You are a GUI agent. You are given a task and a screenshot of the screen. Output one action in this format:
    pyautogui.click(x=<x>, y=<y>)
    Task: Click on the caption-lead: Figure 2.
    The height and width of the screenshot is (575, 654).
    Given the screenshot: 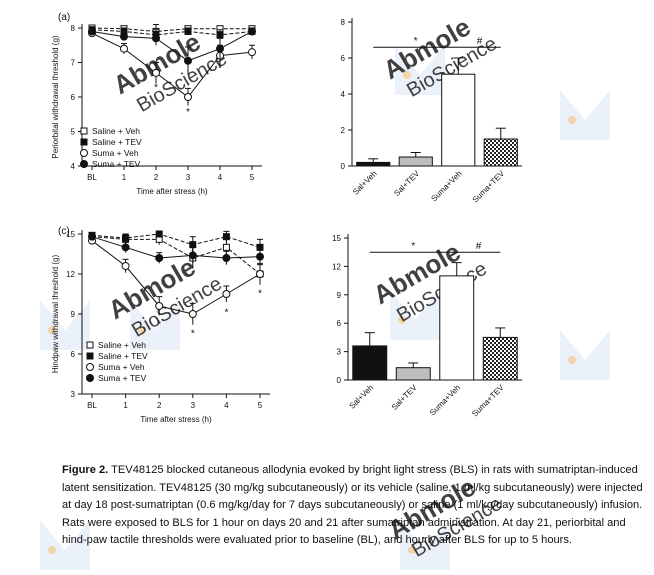 What is the action you would take?
    pyautogui.click(x=85, y=470)
    